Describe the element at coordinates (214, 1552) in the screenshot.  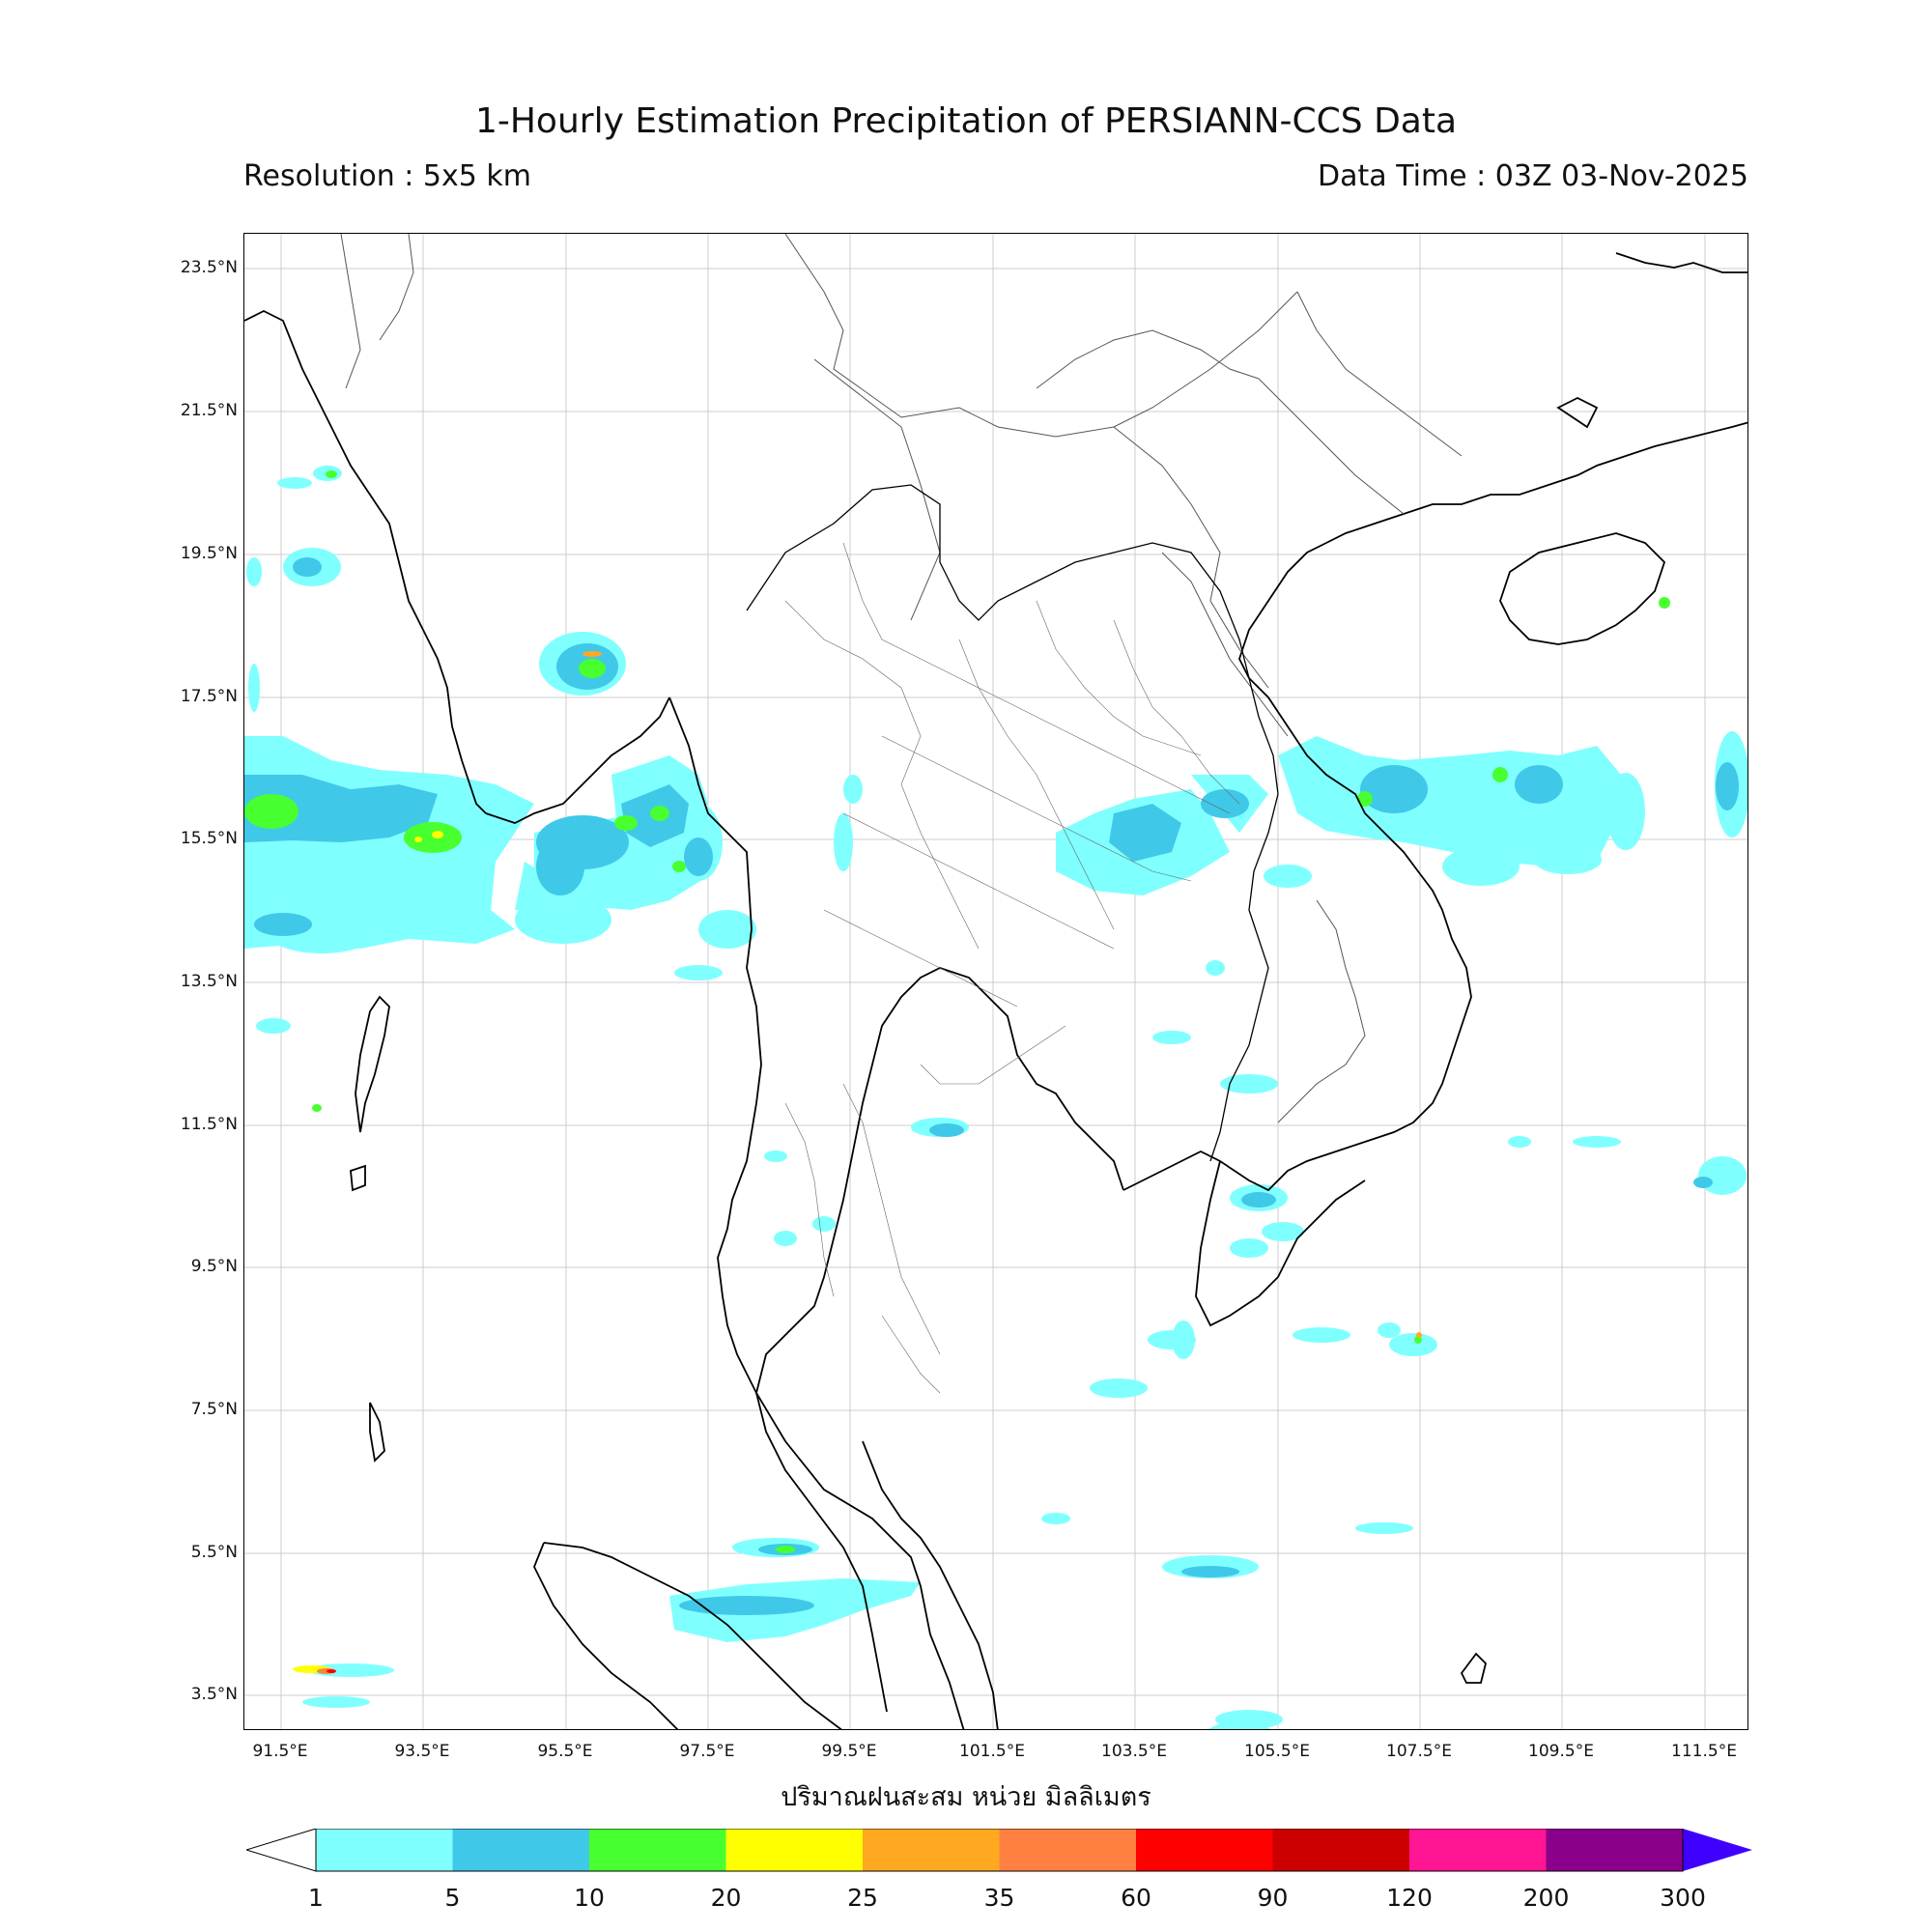
I see `lat-tick: 5.5°N` at that location.